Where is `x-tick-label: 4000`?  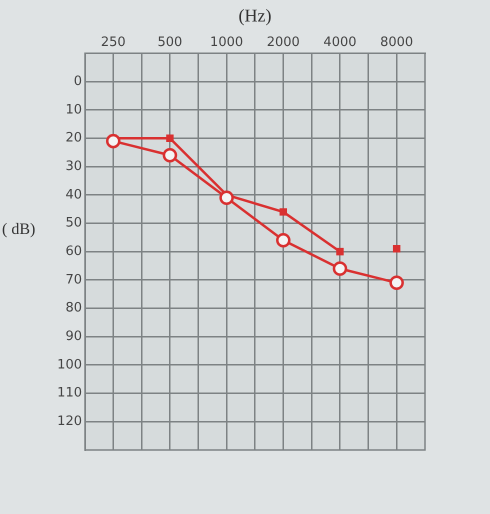 x-tick-label: 4000 is located at coordinates (340, 42).